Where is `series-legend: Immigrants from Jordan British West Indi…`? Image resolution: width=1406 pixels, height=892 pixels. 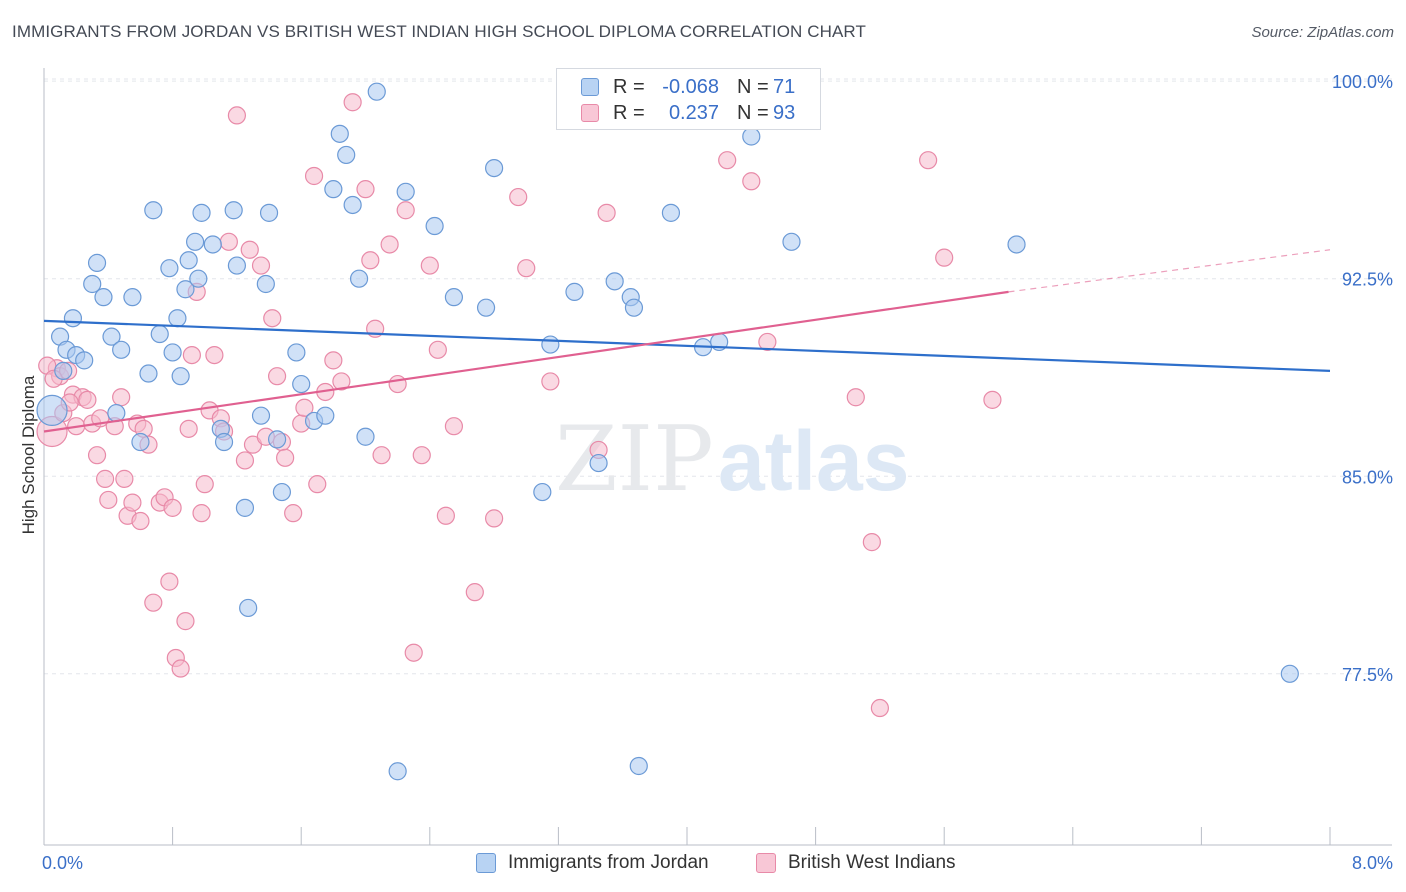 series-legend: Immigrants from Jordan British West Indi… is located at coordinates (703, 865).